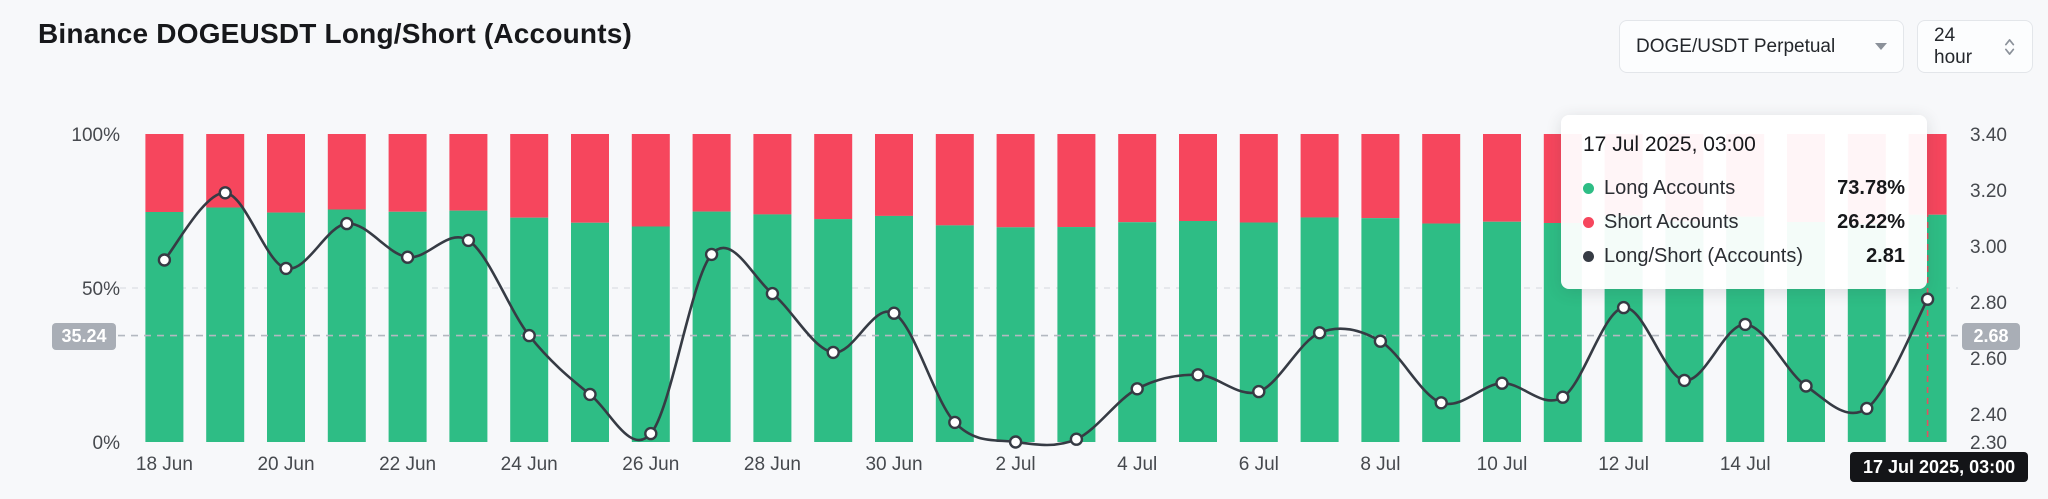 The image size is (2048, 499). What do you see at coordinates (1623, 307) in the screenshot?
I see `ratio-marker-12-jul` at bounding box center [1623, 307].